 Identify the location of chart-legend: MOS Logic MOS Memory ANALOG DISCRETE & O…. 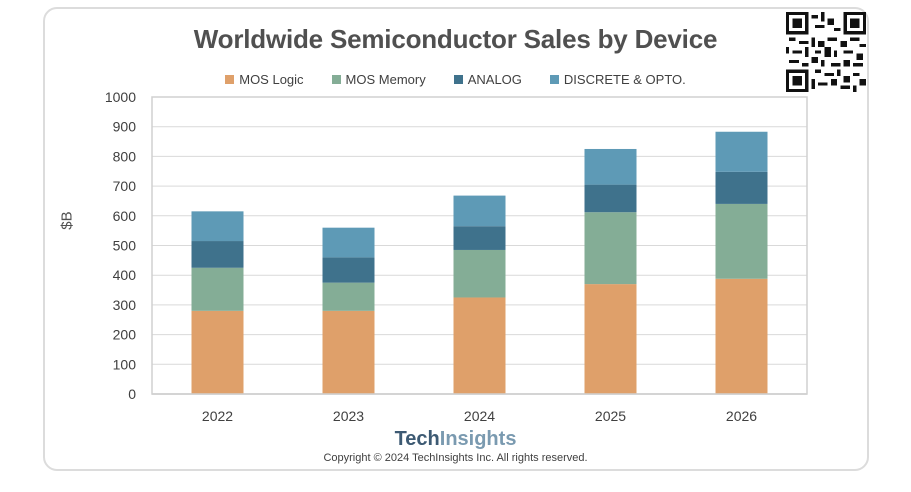
(455, 79).